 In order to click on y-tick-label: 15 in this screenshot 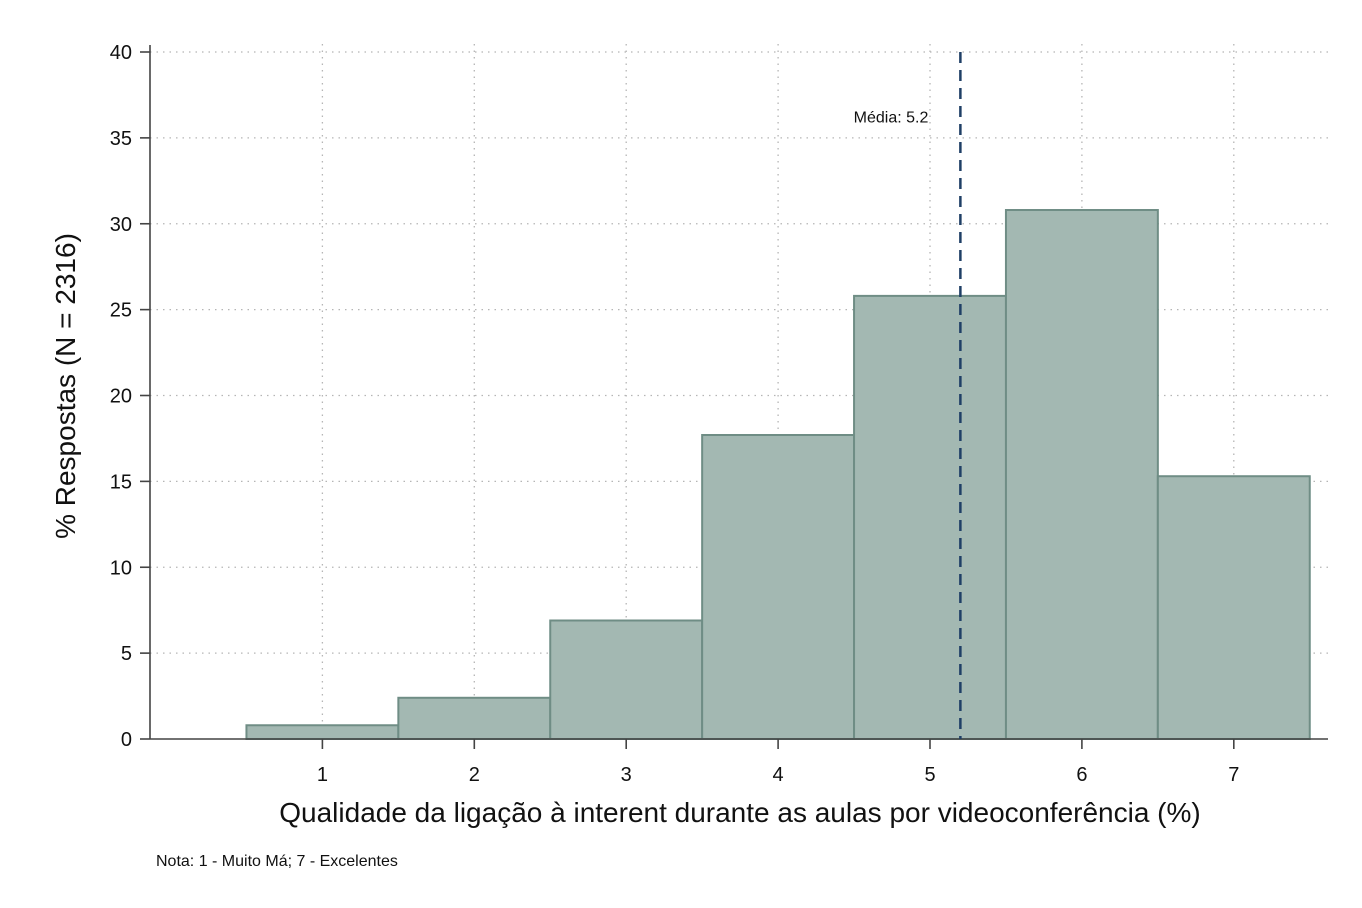, I will do `click(121, 482)`.